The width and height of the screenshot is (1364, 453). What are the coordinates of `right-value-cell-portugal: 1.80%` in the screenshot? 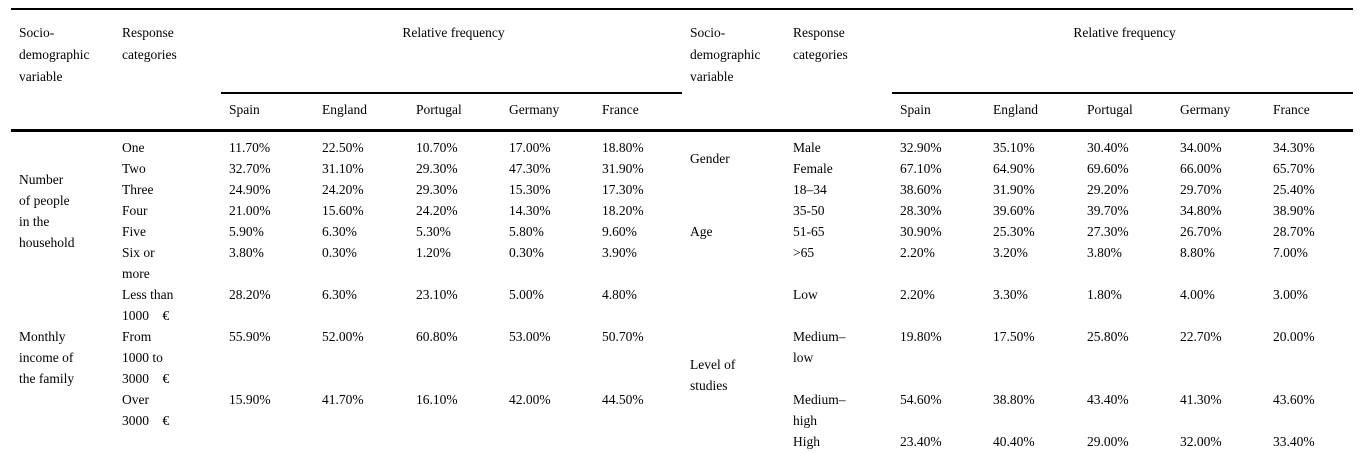 It's located at (1104, 294).